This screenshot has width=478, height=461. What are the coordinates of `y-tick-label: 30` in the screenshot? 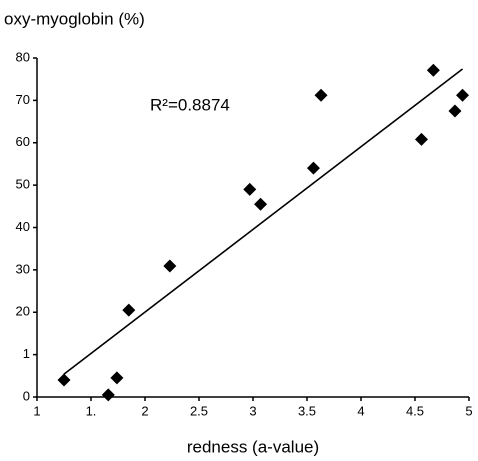 It's located at (23, 268).